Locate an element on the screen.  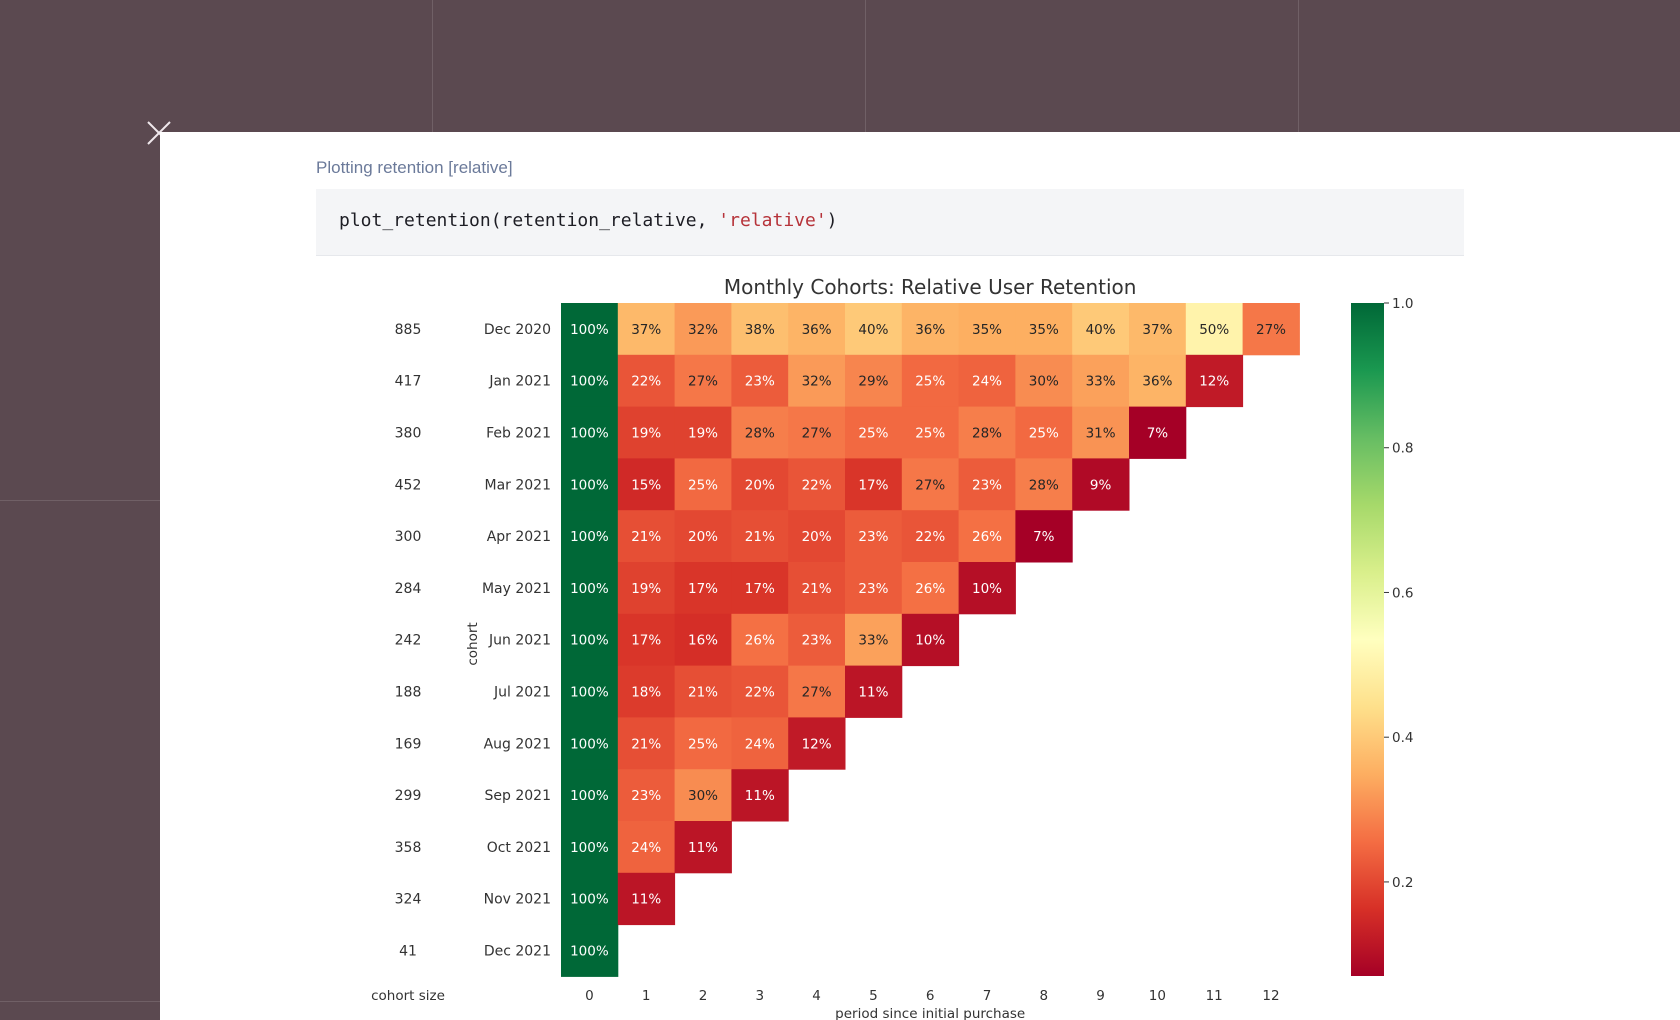
cohort-label: Sep 2021 is located at coordinates (518, 796).